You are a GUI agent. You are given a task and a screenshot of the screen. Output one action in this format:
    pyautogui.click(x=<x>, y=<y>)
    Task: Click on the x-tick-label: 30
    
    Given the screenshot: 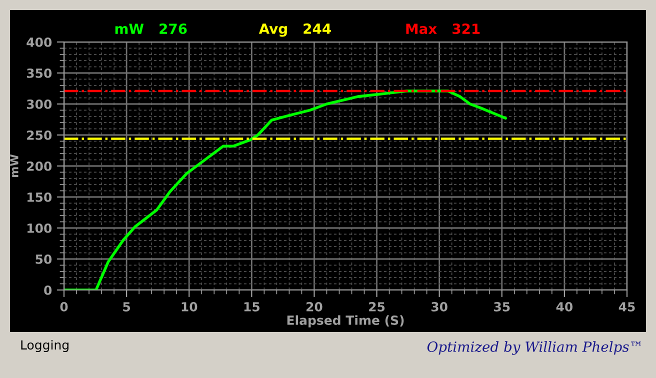 What is the action you would take?
    pyautogui.click(x=439, y=307)
    